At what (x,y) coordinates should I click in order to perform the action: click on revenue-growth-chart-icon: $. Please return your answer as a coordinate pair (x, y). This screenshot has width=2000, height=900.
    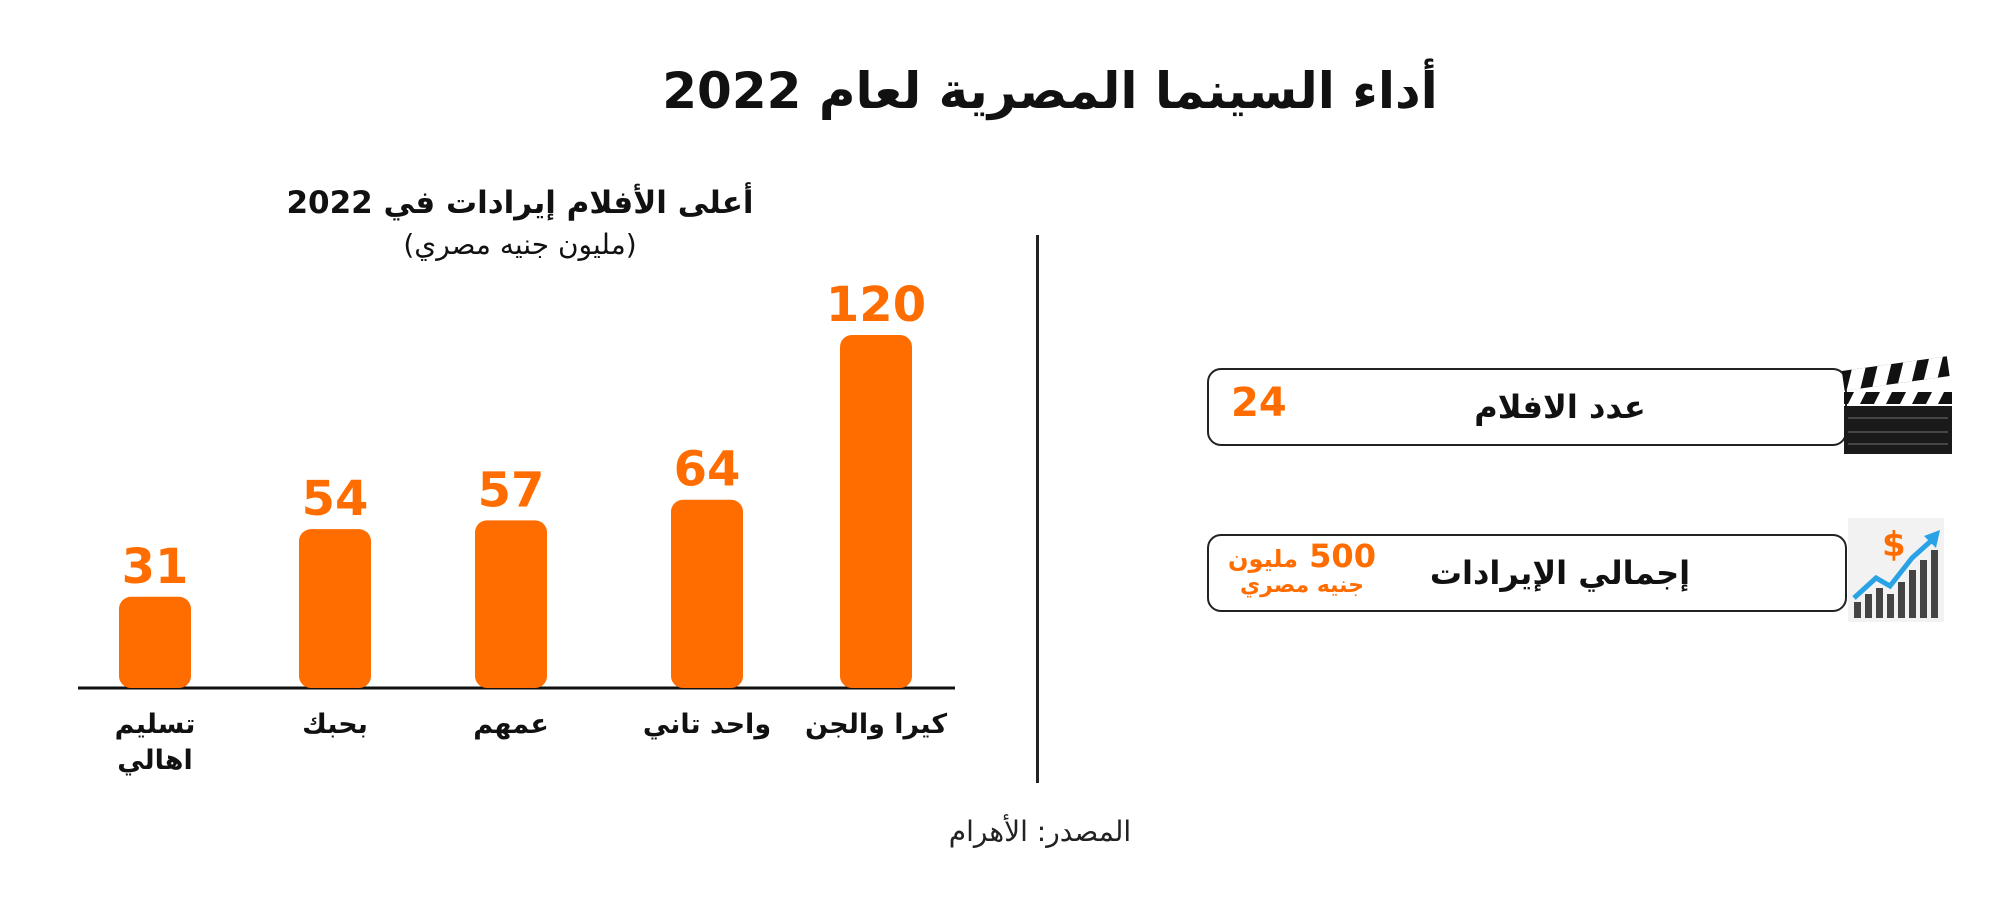
    Looking at the image, I should click on (1896, 572).